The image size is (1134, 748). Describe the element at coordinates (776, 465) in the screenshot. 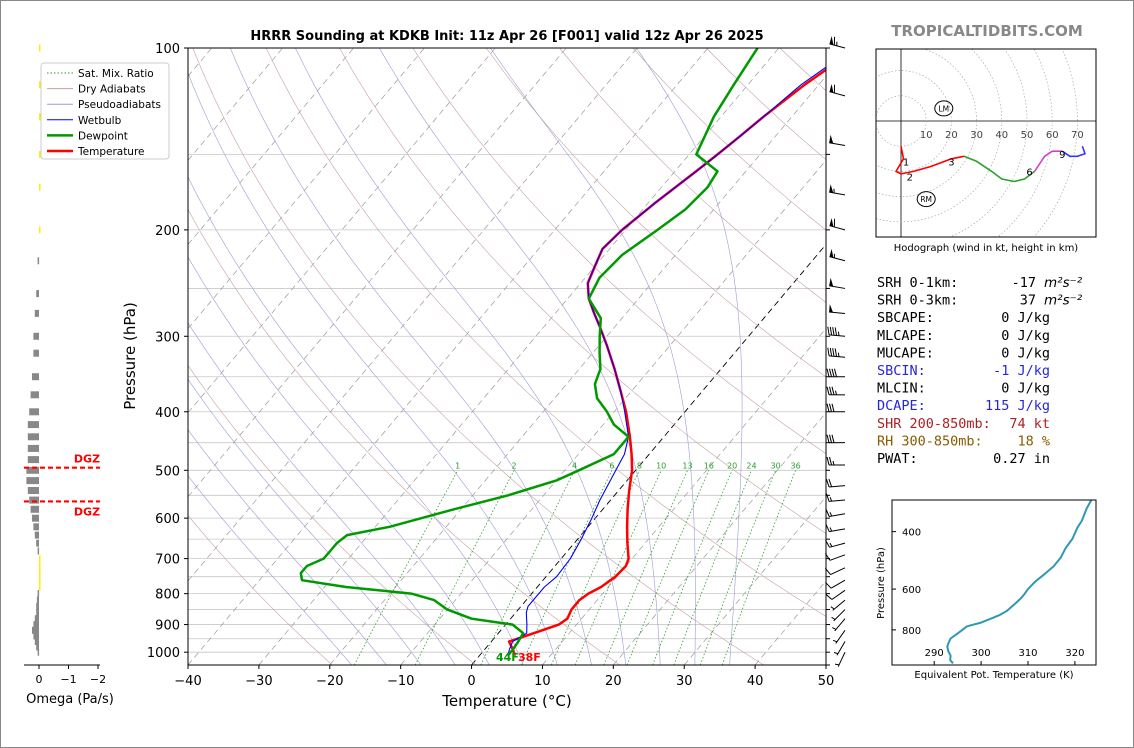

I see `mixing-ratio-label: 30` at that location.